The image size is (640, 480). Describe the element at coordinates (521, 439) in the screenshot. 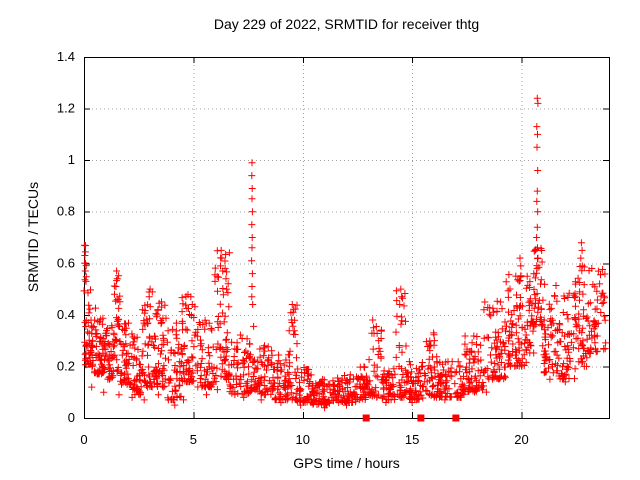

I see `x-tick-label: 20` at that location.